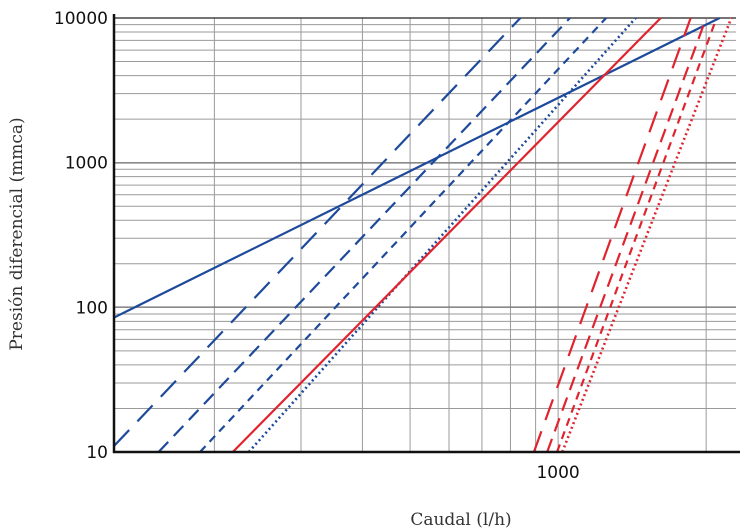 The width and height of the screenshot is (742, 530). I want to click on y-tick-label: 10000, so click(81, 19).